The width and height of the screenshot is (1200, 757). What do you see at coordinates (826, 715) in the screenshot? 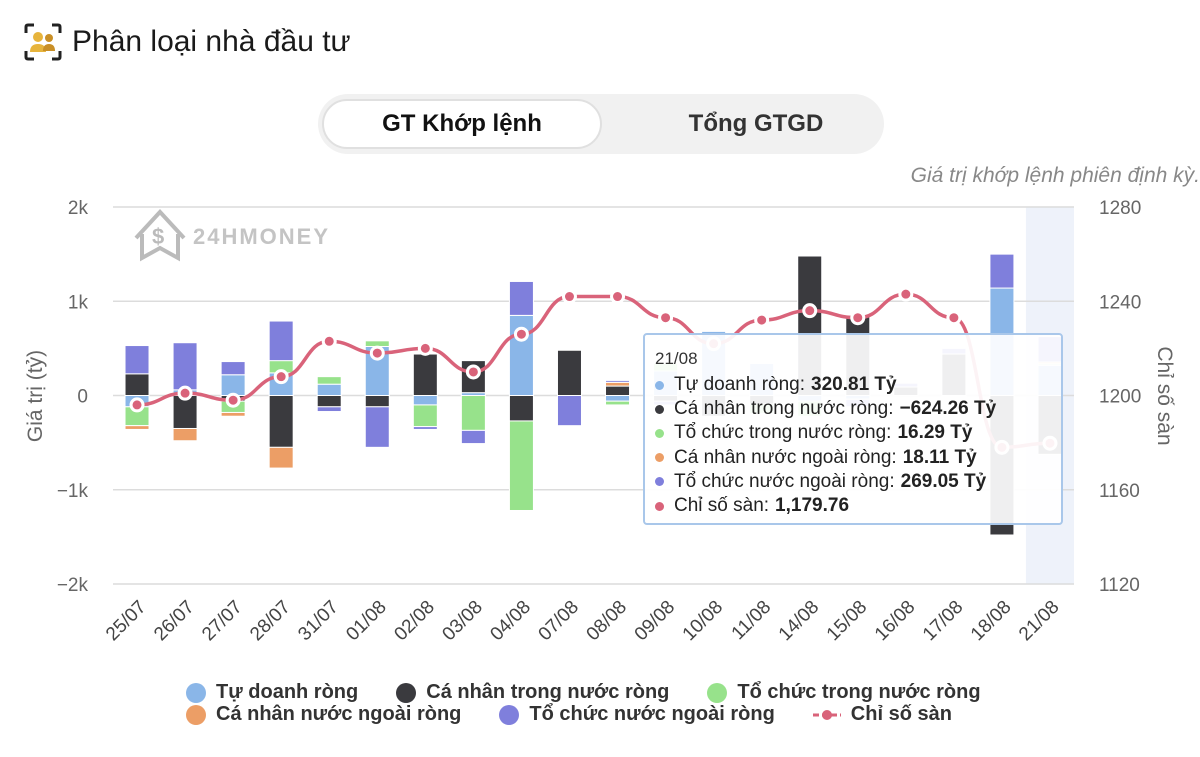
I see `legend-line-icon` at bounding box center [826, 715].